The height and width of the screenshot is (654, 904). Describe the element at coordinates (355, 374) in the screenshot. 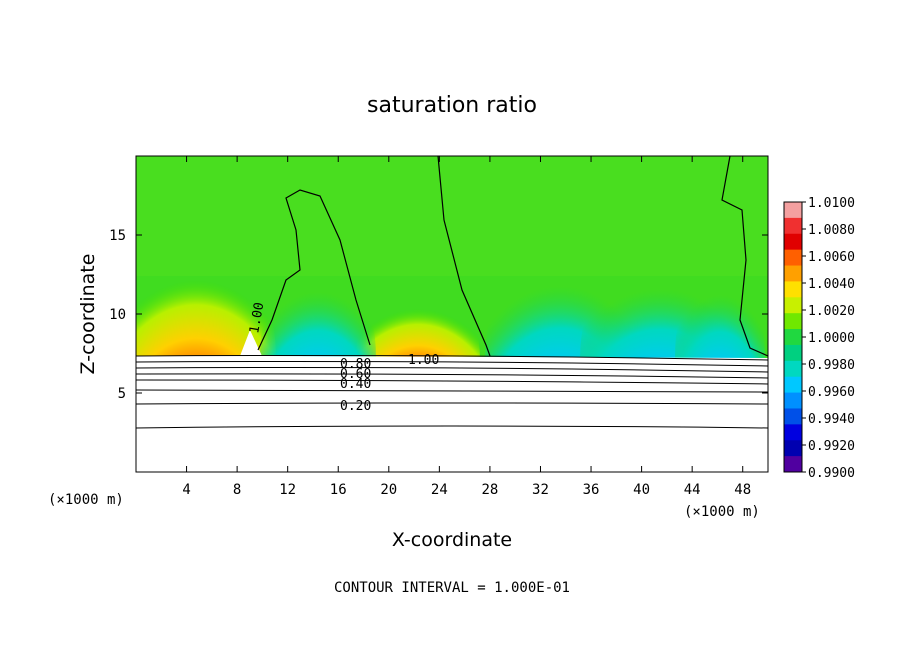

I see `contour-label: 0.60` at that location.